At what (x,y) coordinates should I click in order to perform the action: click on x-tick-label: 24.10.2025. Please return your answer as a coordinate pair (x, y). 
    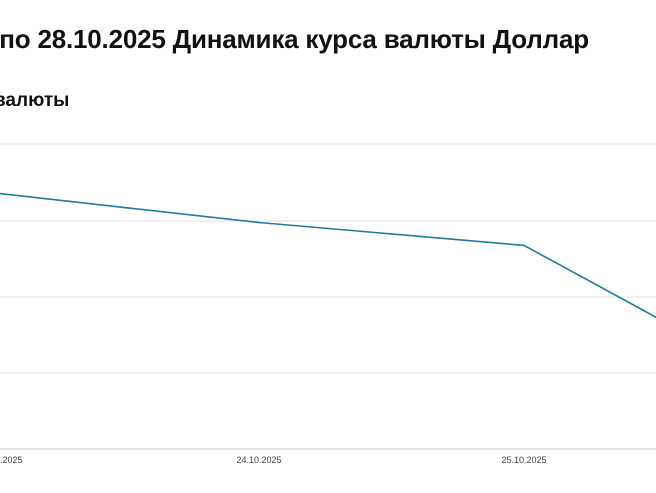
    Looking at the image, I should click on (259, 460).